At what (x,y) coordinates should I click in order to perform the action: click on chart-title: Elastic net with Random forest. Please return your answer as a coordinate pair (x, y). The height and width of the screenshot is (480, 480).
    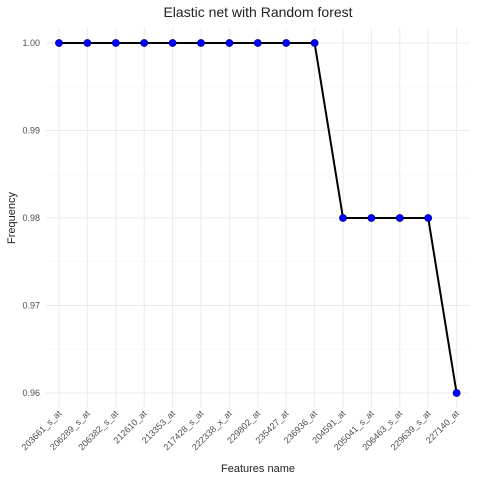
    Looking at the image, I should click on (257, 12).